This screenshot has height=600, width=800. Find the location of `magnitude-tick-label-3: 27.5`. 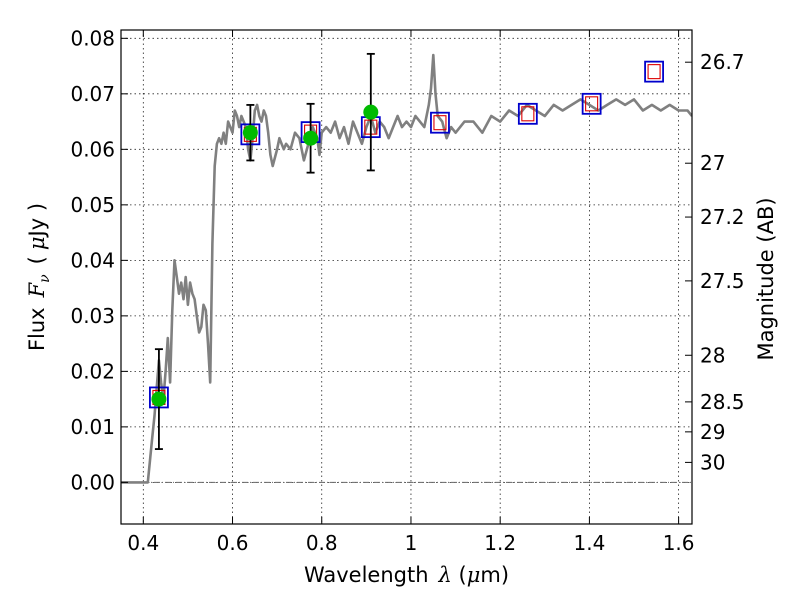

magnitude-tick-label-3: 27.5 is located at coordinates (722, 281).